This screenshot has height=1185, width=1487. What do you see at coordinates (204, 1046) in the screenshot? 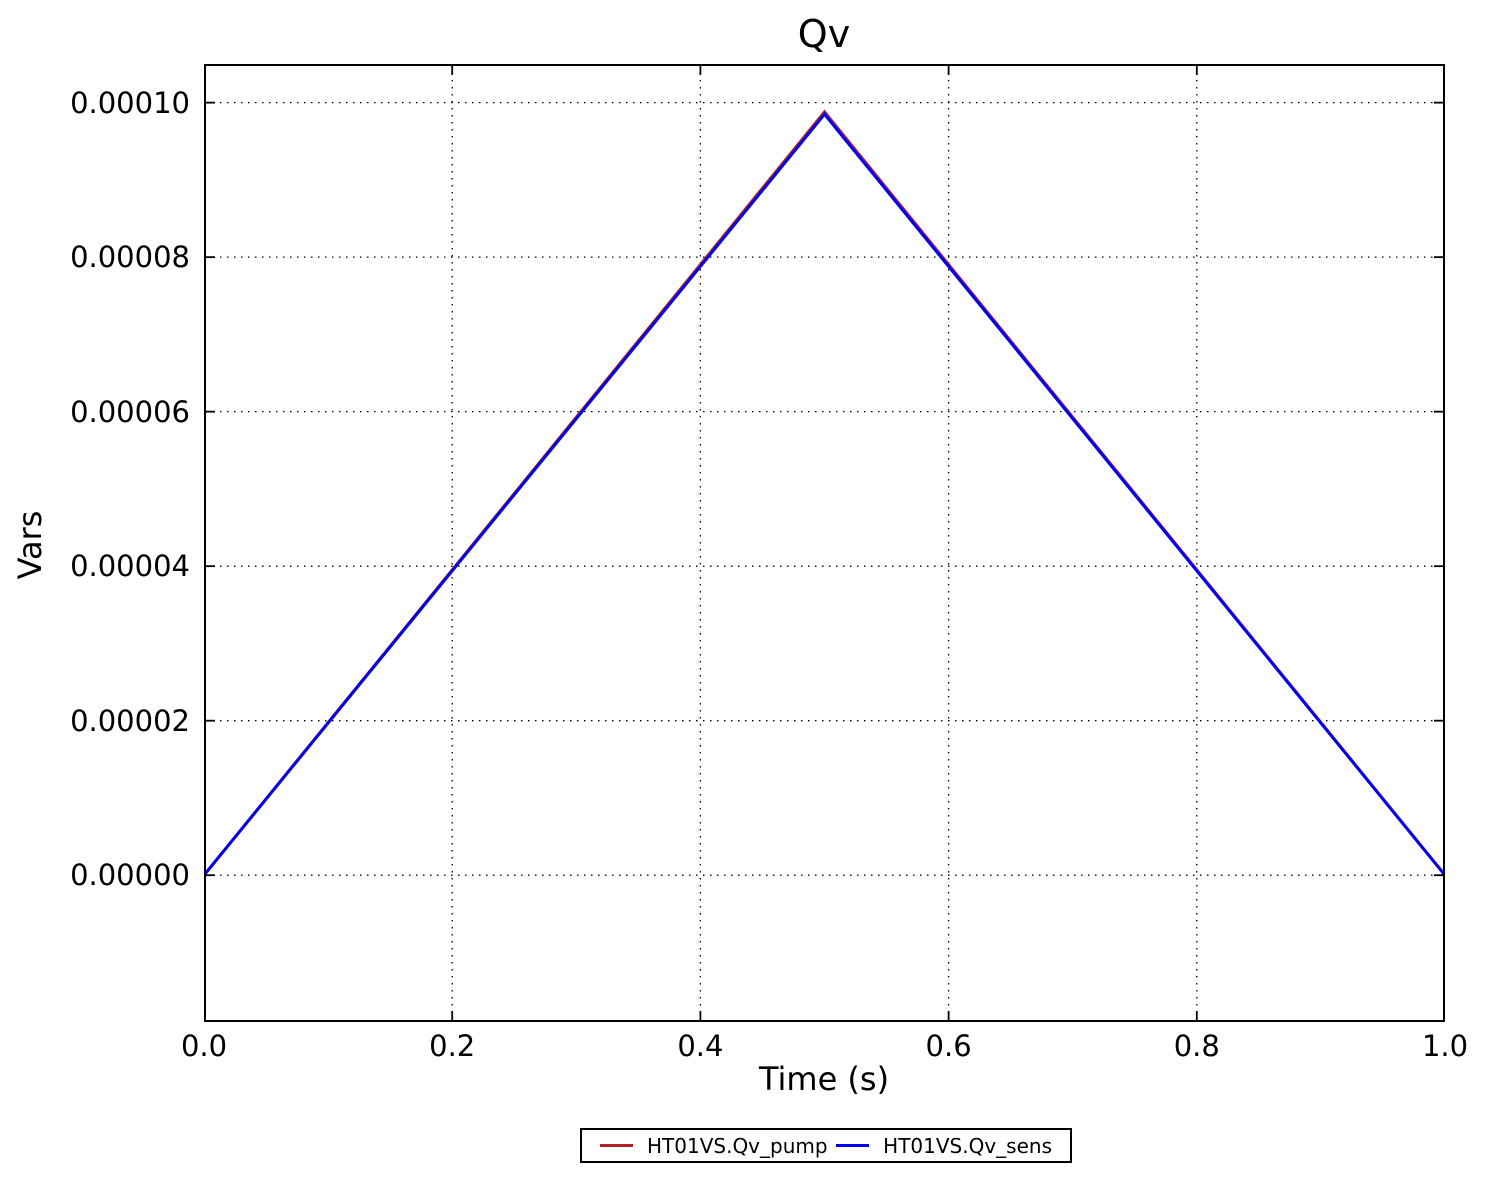
I see `x-tick-label: 0.0` at bounding box center [204, 1046].